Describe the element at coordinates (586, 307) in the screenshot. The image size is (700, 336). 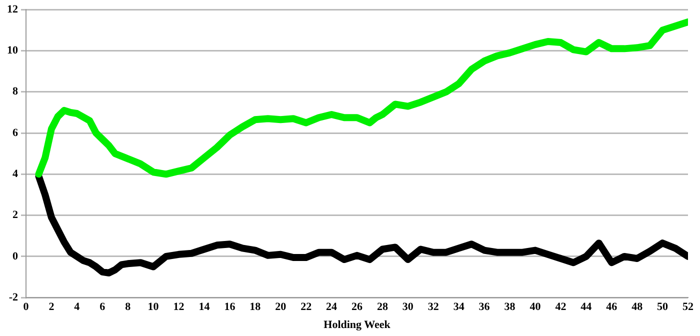
I see `x-tick-label: 44` at that location.